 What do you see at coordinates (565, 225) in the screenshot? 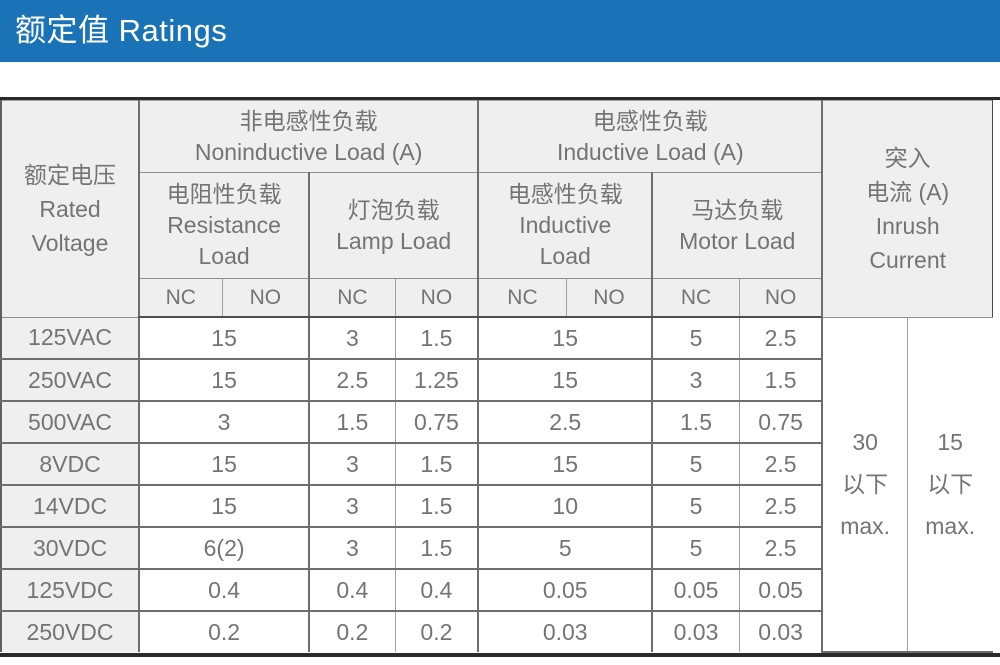
I see `en-label: Inductive` at bounding box center [565, 225].